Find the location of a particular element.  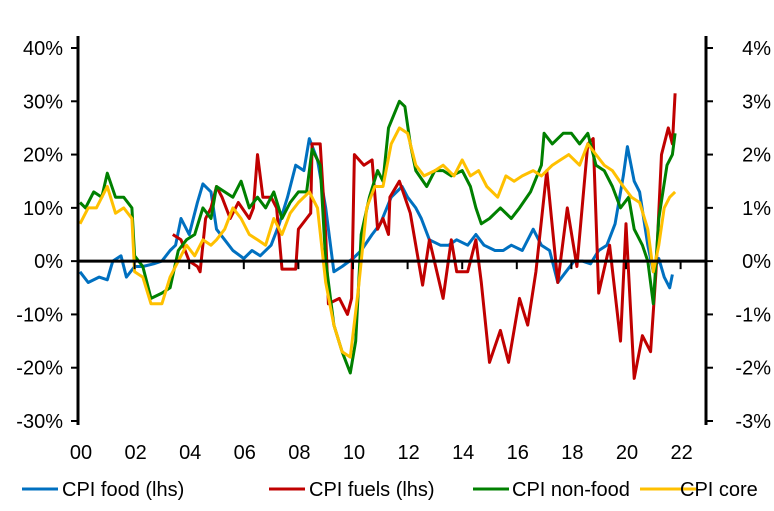

legend-label-1: CPI fuels (lhs) is located at coordinates (372, 490).